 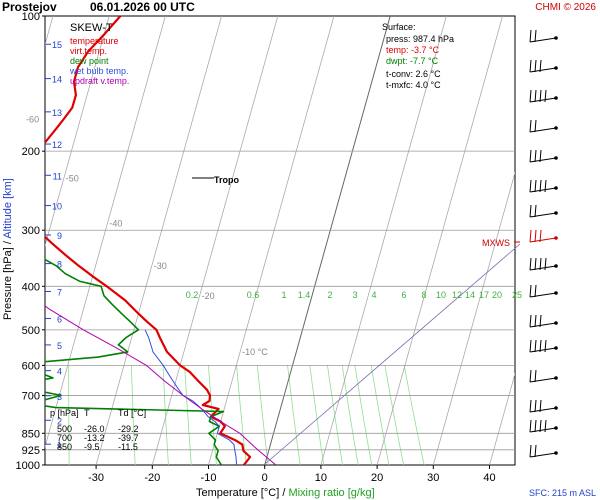 What do you see at coordinates (31, 331) in the screenshot?
I see `pressure-tick-label: 500` at bounding box center [31, 331].